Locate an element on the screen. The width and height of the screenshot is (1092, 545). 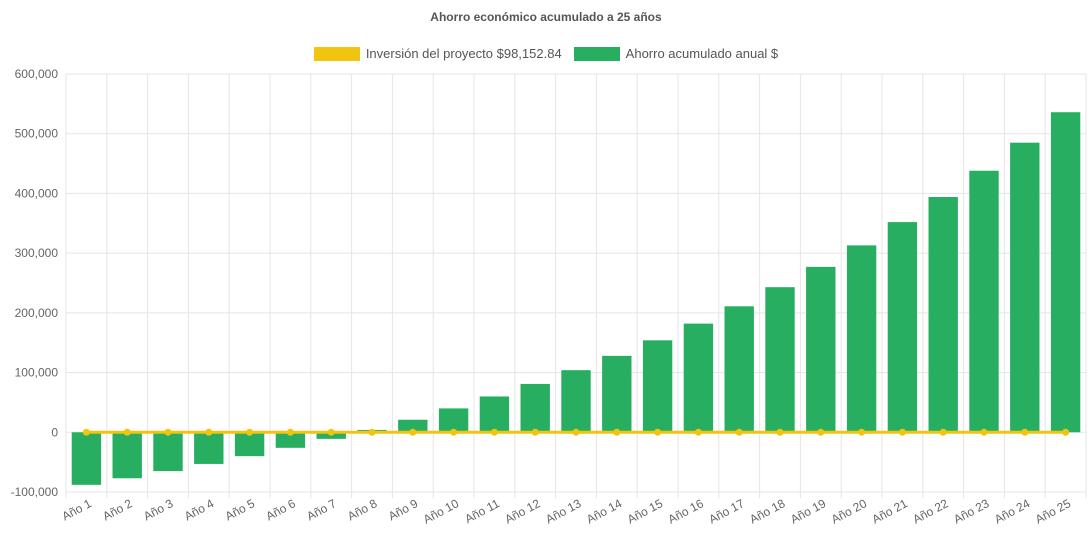
x-tick-label: Año 20 is located at coordinates (849, 511).